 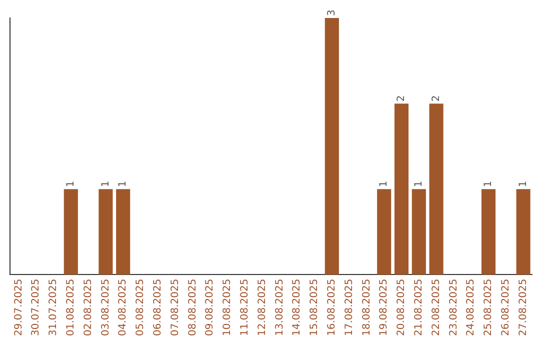 What do you see at coordinates (402, 307) in the screenshot?
I see `x-tick-label: 20.08.2025` at bounding box center [402, 307].